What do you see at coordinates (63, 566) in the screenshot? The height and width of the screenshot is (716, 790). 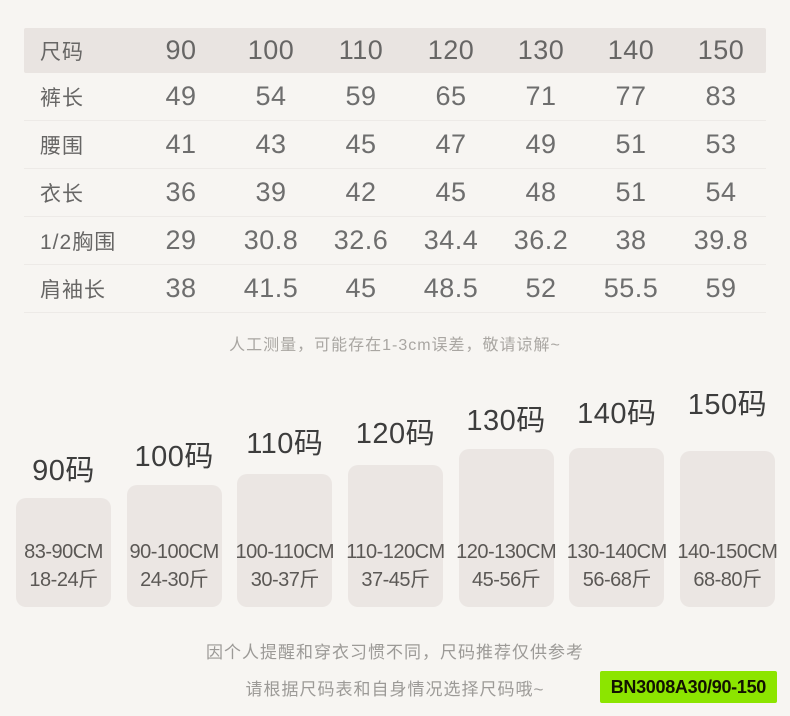 I see `size-range-text: 83-90CM 18-24斤` at bounding box center [63, 566].